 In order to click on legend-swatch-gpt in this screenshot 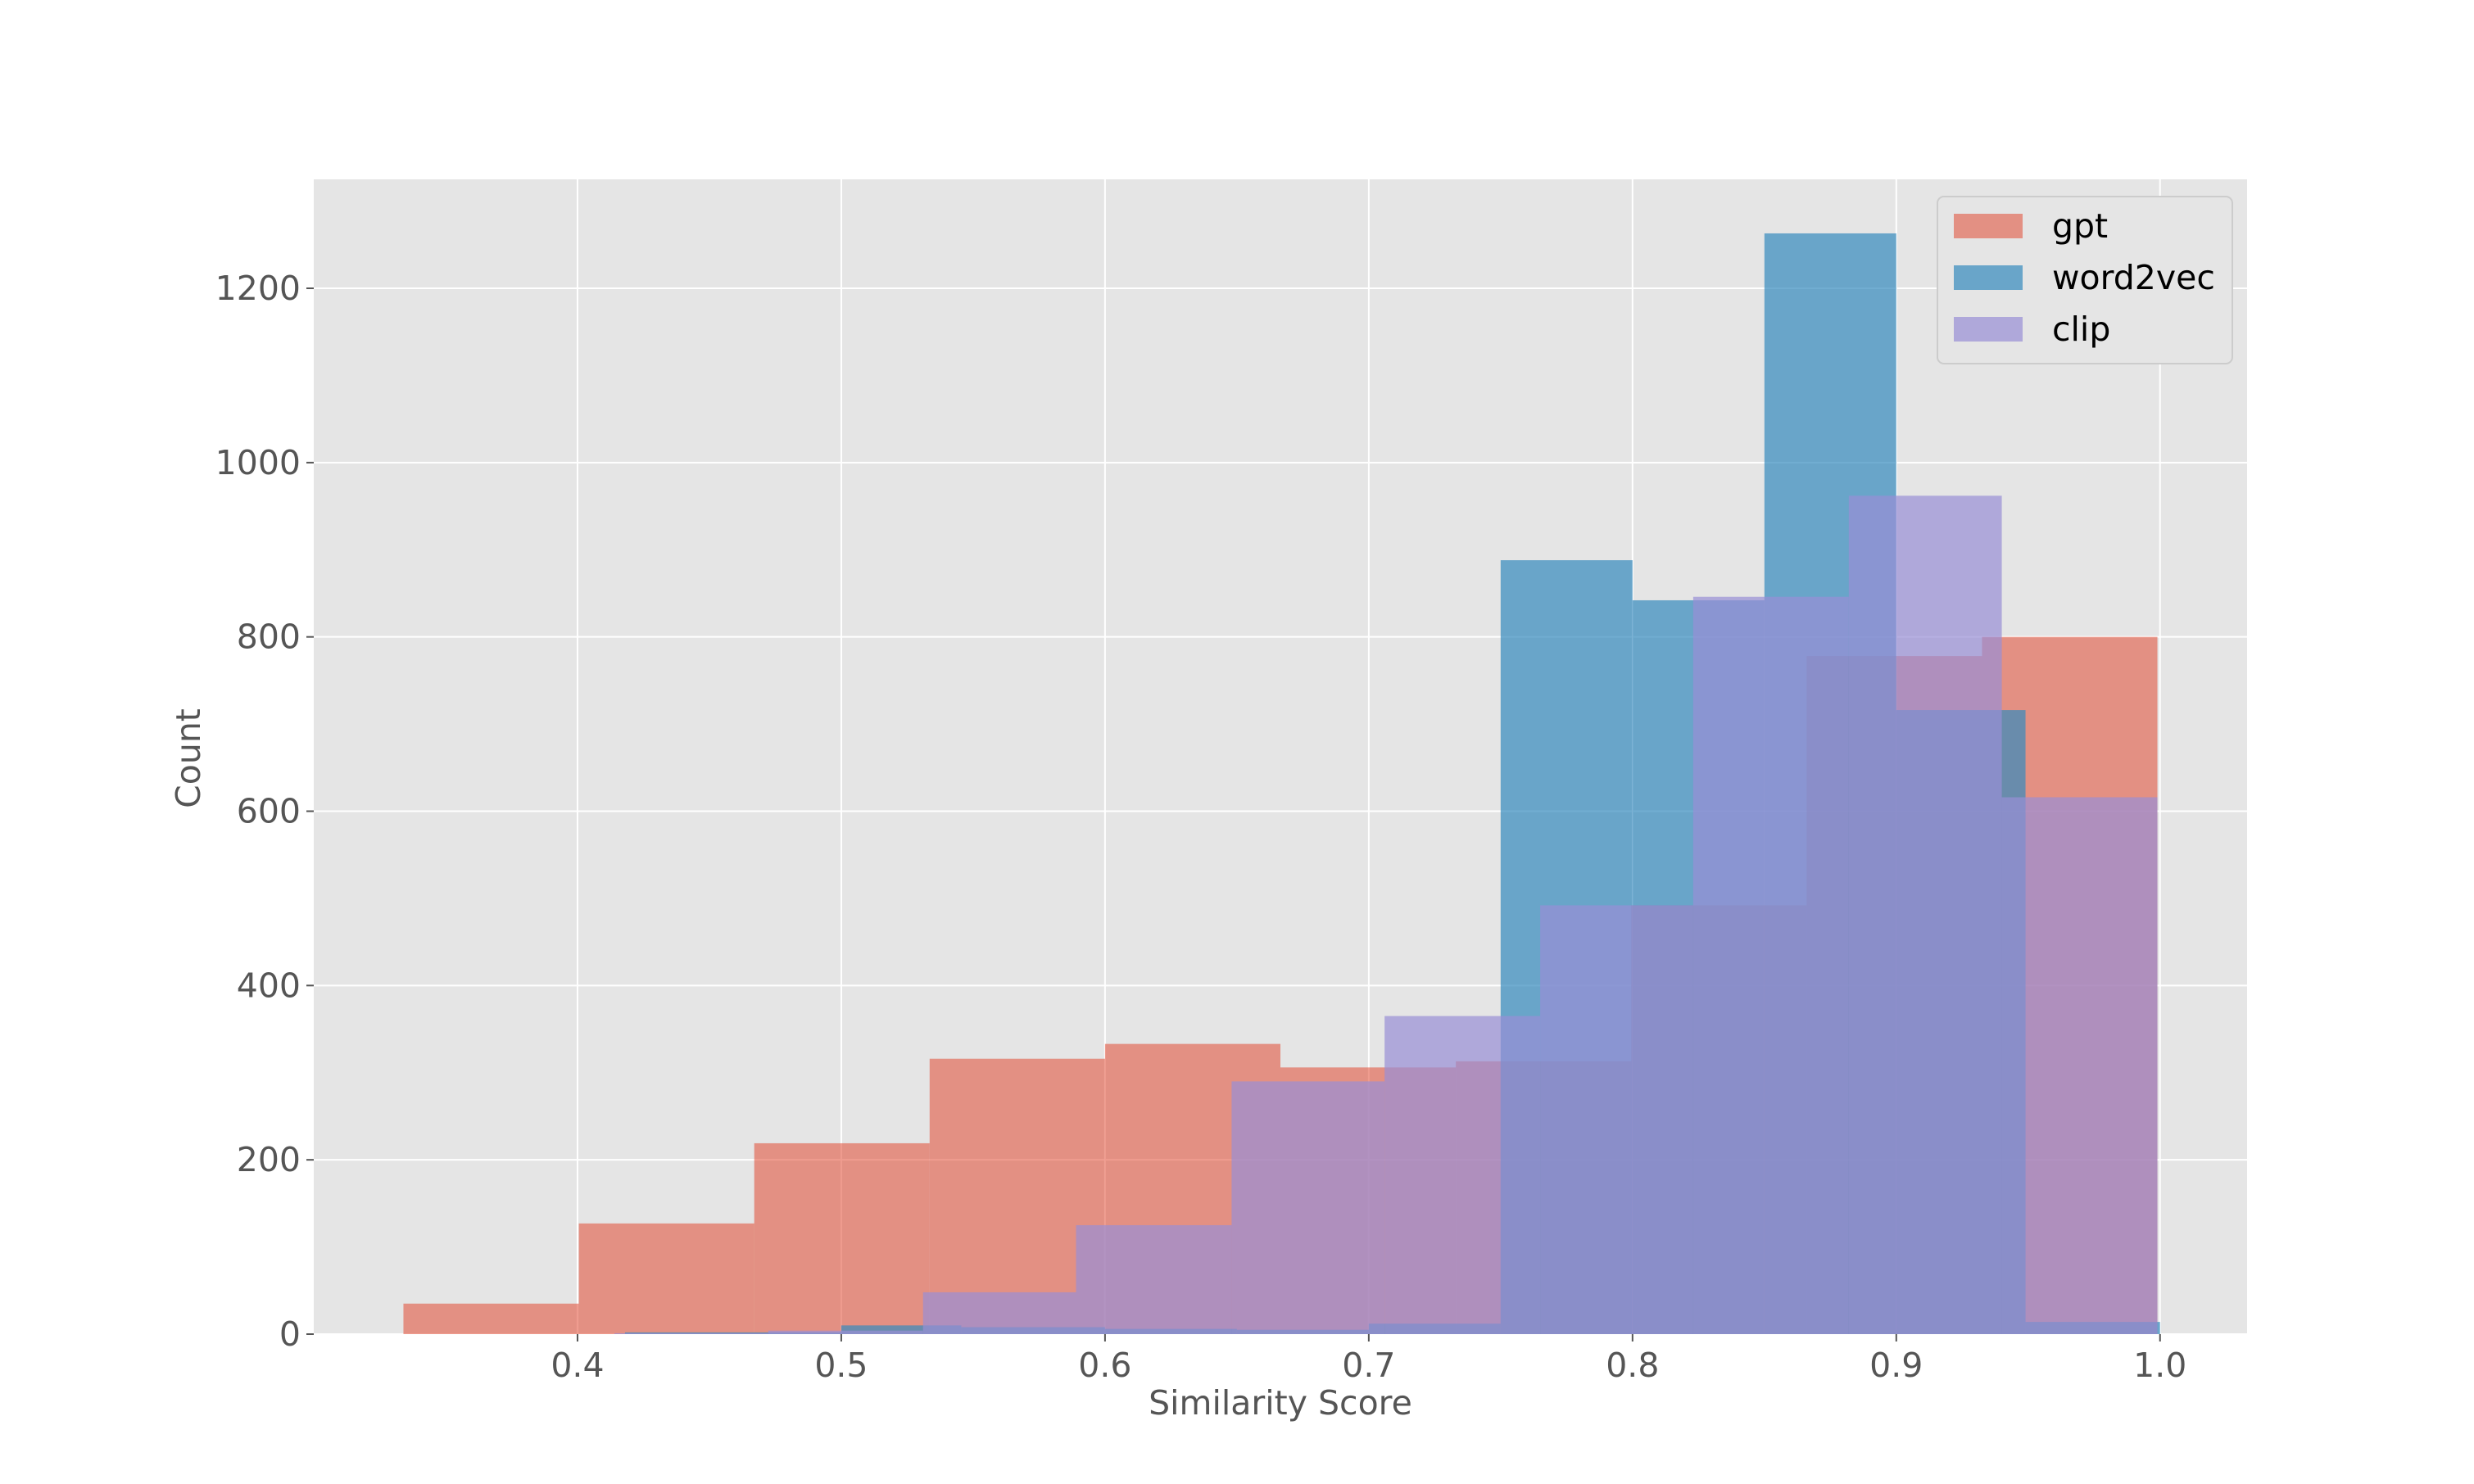, I will do `click(1988, 226)`.